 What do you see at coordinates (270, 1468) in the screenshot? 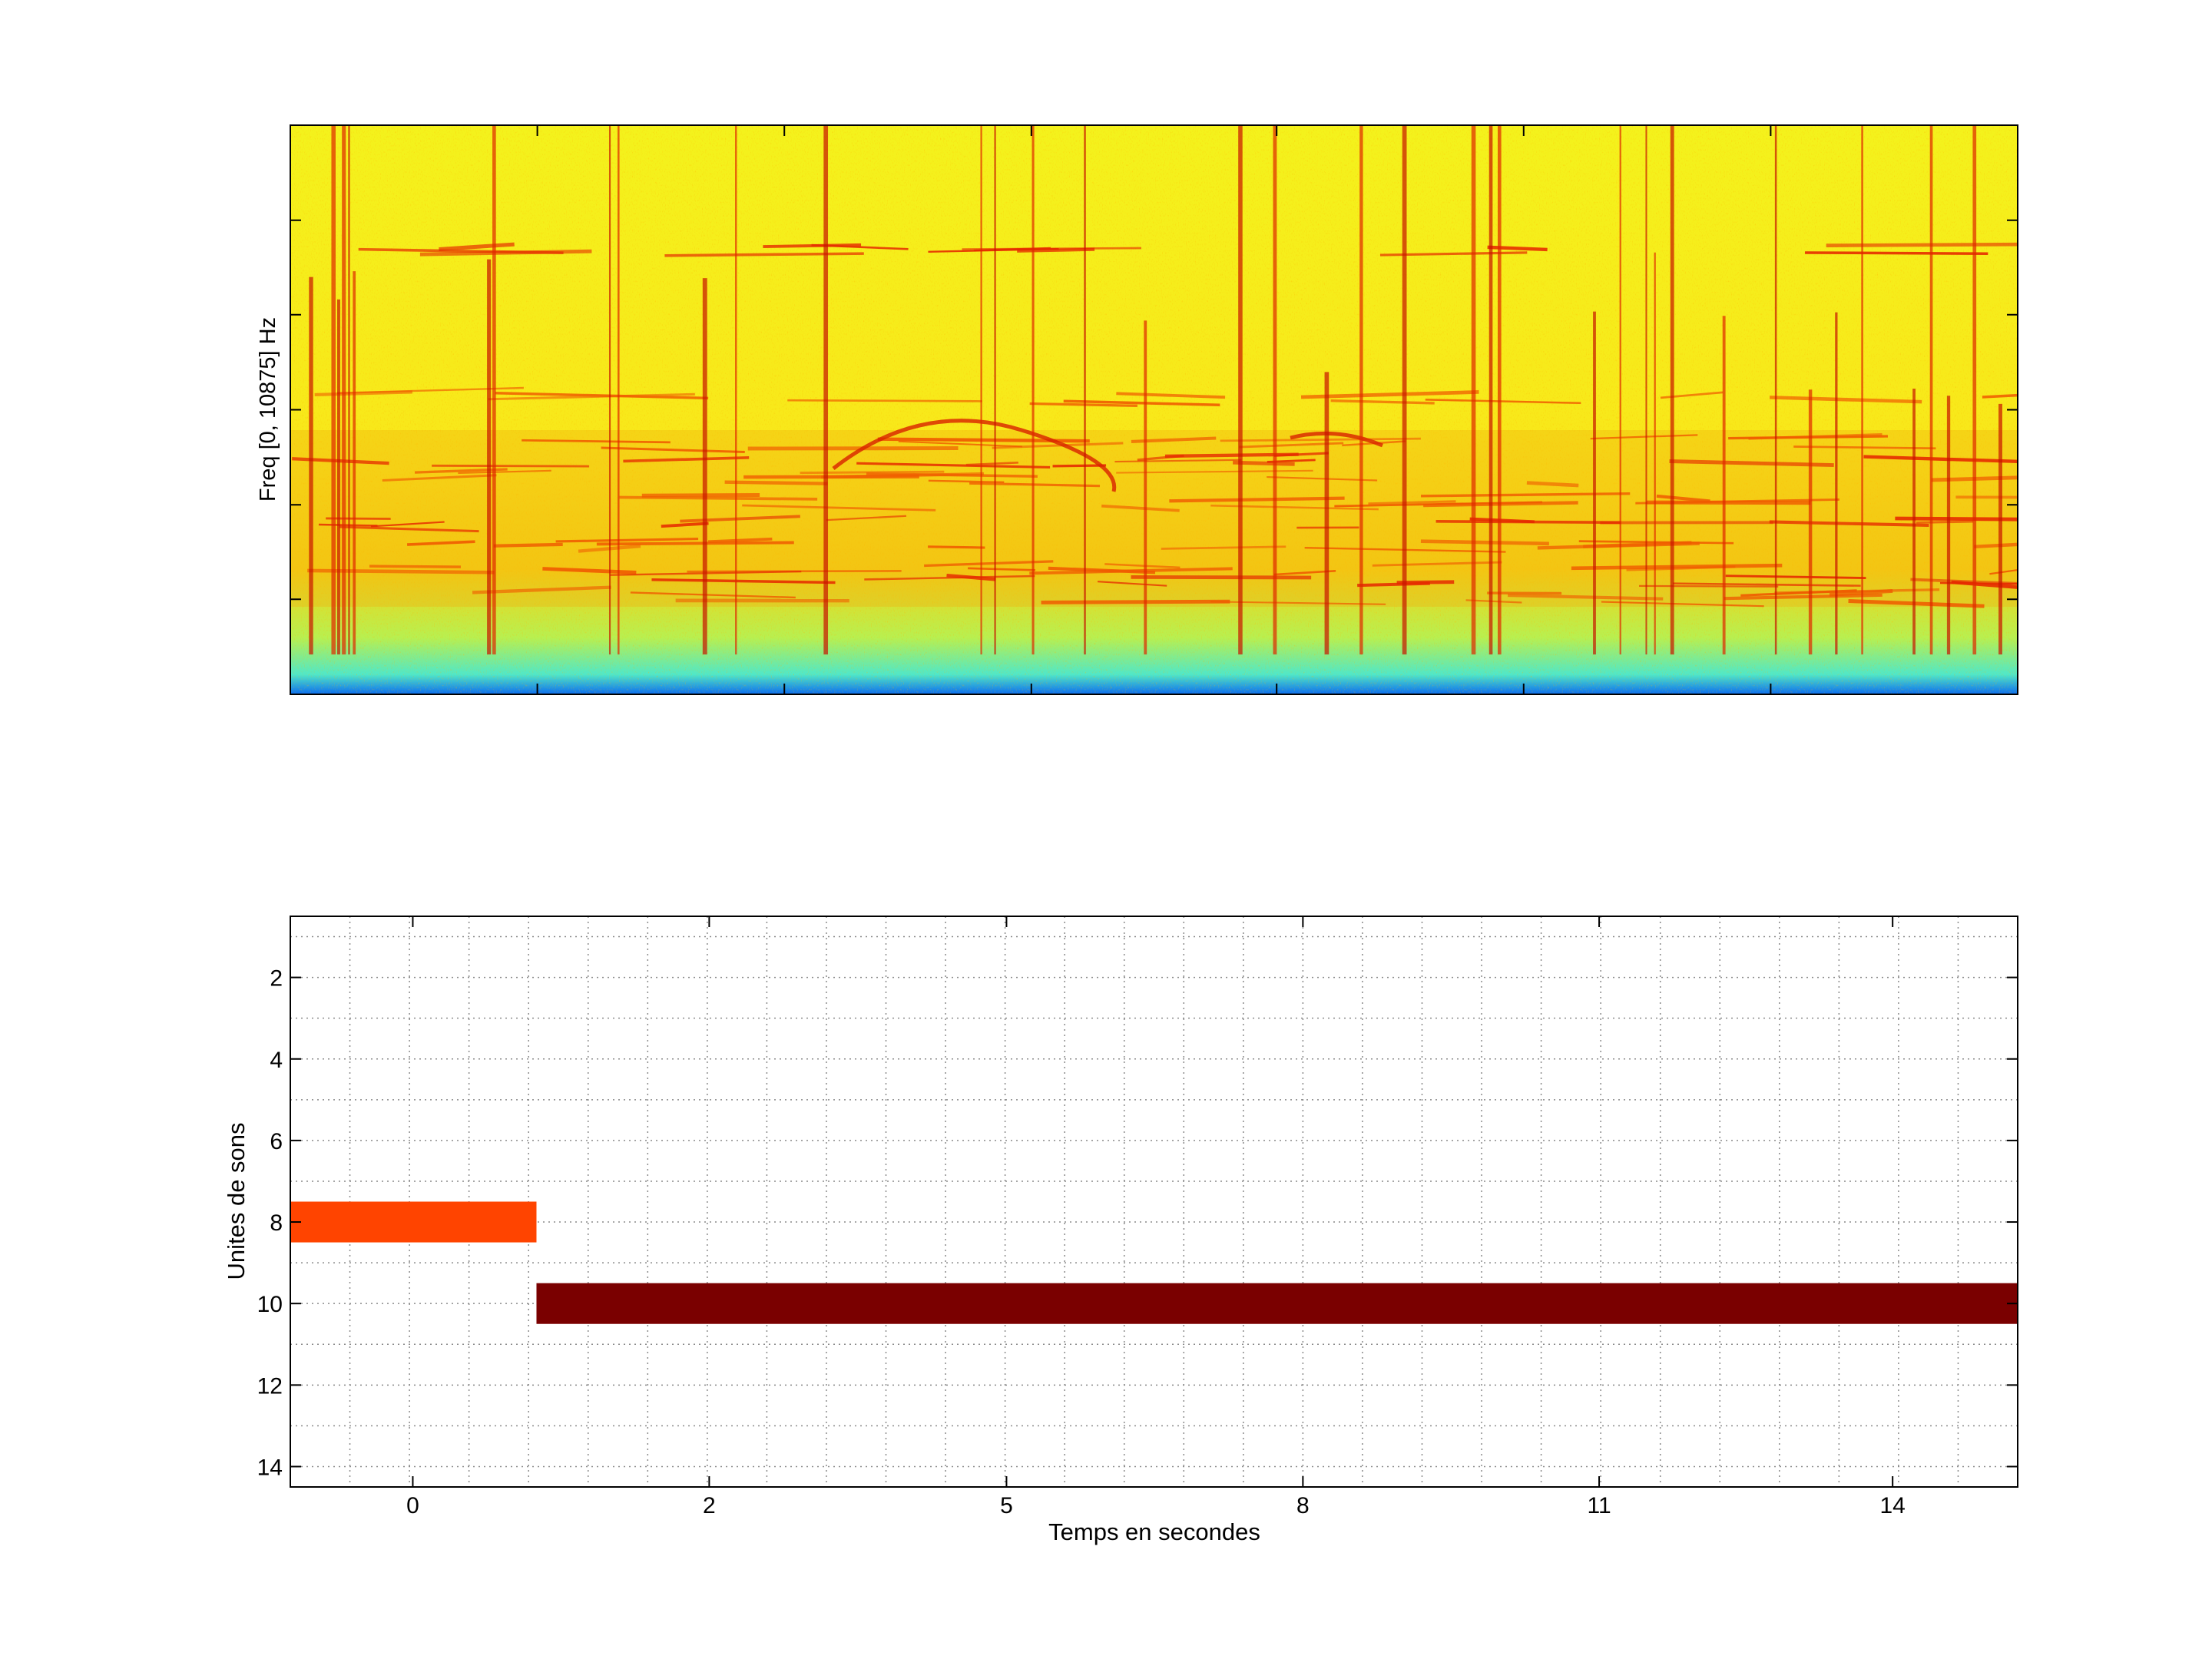
I see `segment-y-tick-label: 14` at bounding box center [270, 1468].